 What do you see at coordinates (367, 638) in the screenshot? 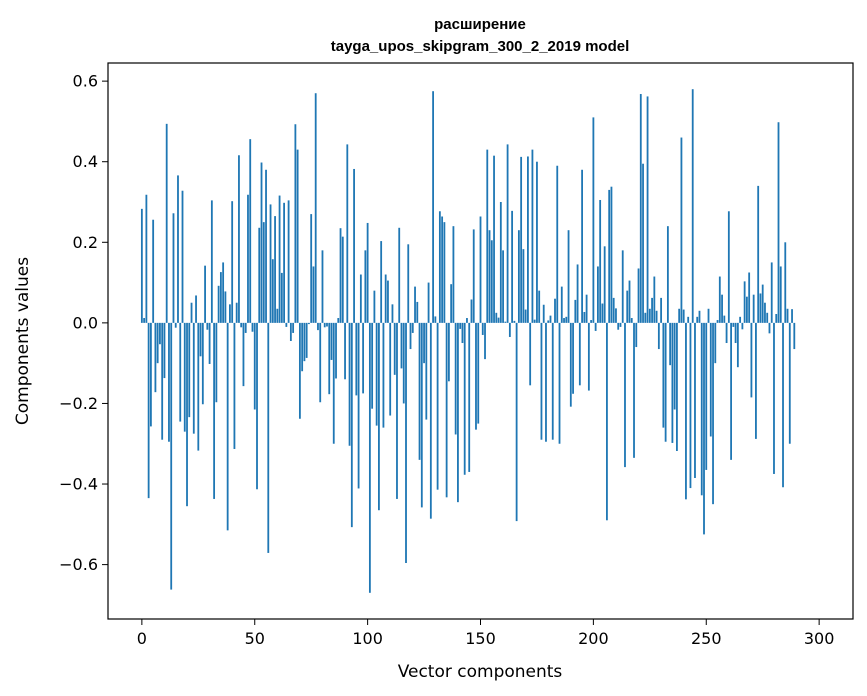
I see `x-tick-label: 100` at bounding box center [367, 638].